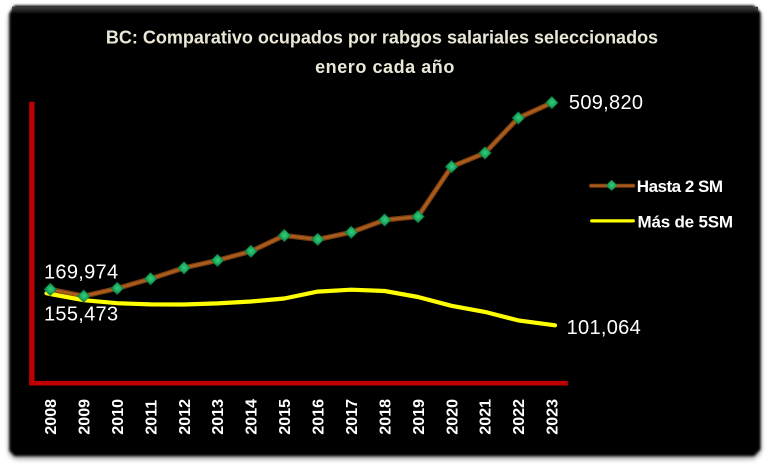  Describe the element at coordinates (81, 315) in the screenshot. I see `svg-text: 155,473` at that location.